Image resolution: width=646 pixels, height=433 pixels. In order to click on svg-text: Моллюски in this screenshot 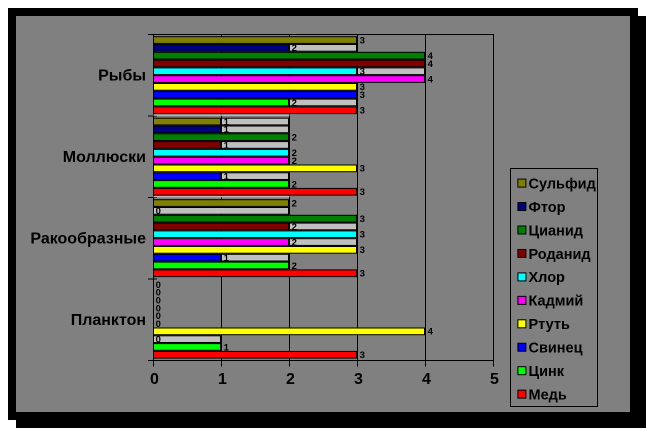, I will do `click(104, 157)`.